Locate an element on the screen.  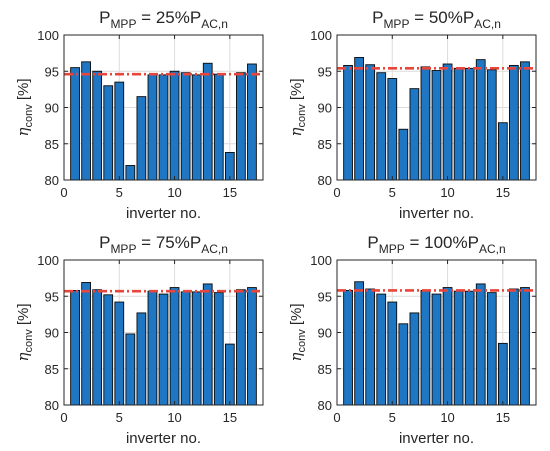
title-middle: = 100%P is located at coordinates (442, 242).